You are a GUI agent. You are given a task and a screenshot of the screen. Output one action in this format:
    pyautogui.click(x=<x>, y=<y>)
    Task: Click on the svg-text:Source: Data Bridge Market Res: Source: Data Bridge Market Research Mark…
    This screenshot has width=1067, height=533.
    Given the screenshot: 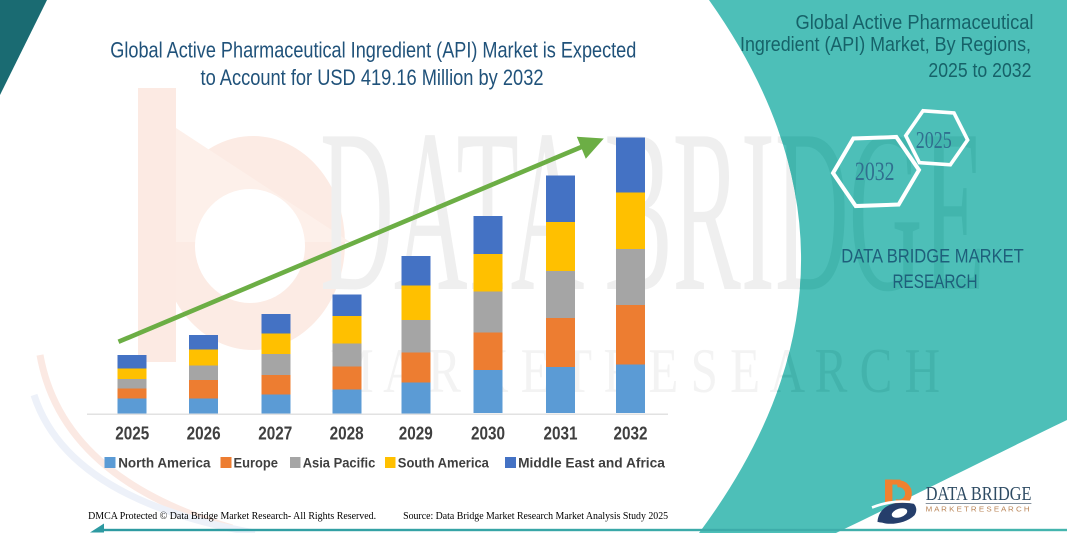 What is the action you would take?
    pyautogui.click(x=535, y=516)
    